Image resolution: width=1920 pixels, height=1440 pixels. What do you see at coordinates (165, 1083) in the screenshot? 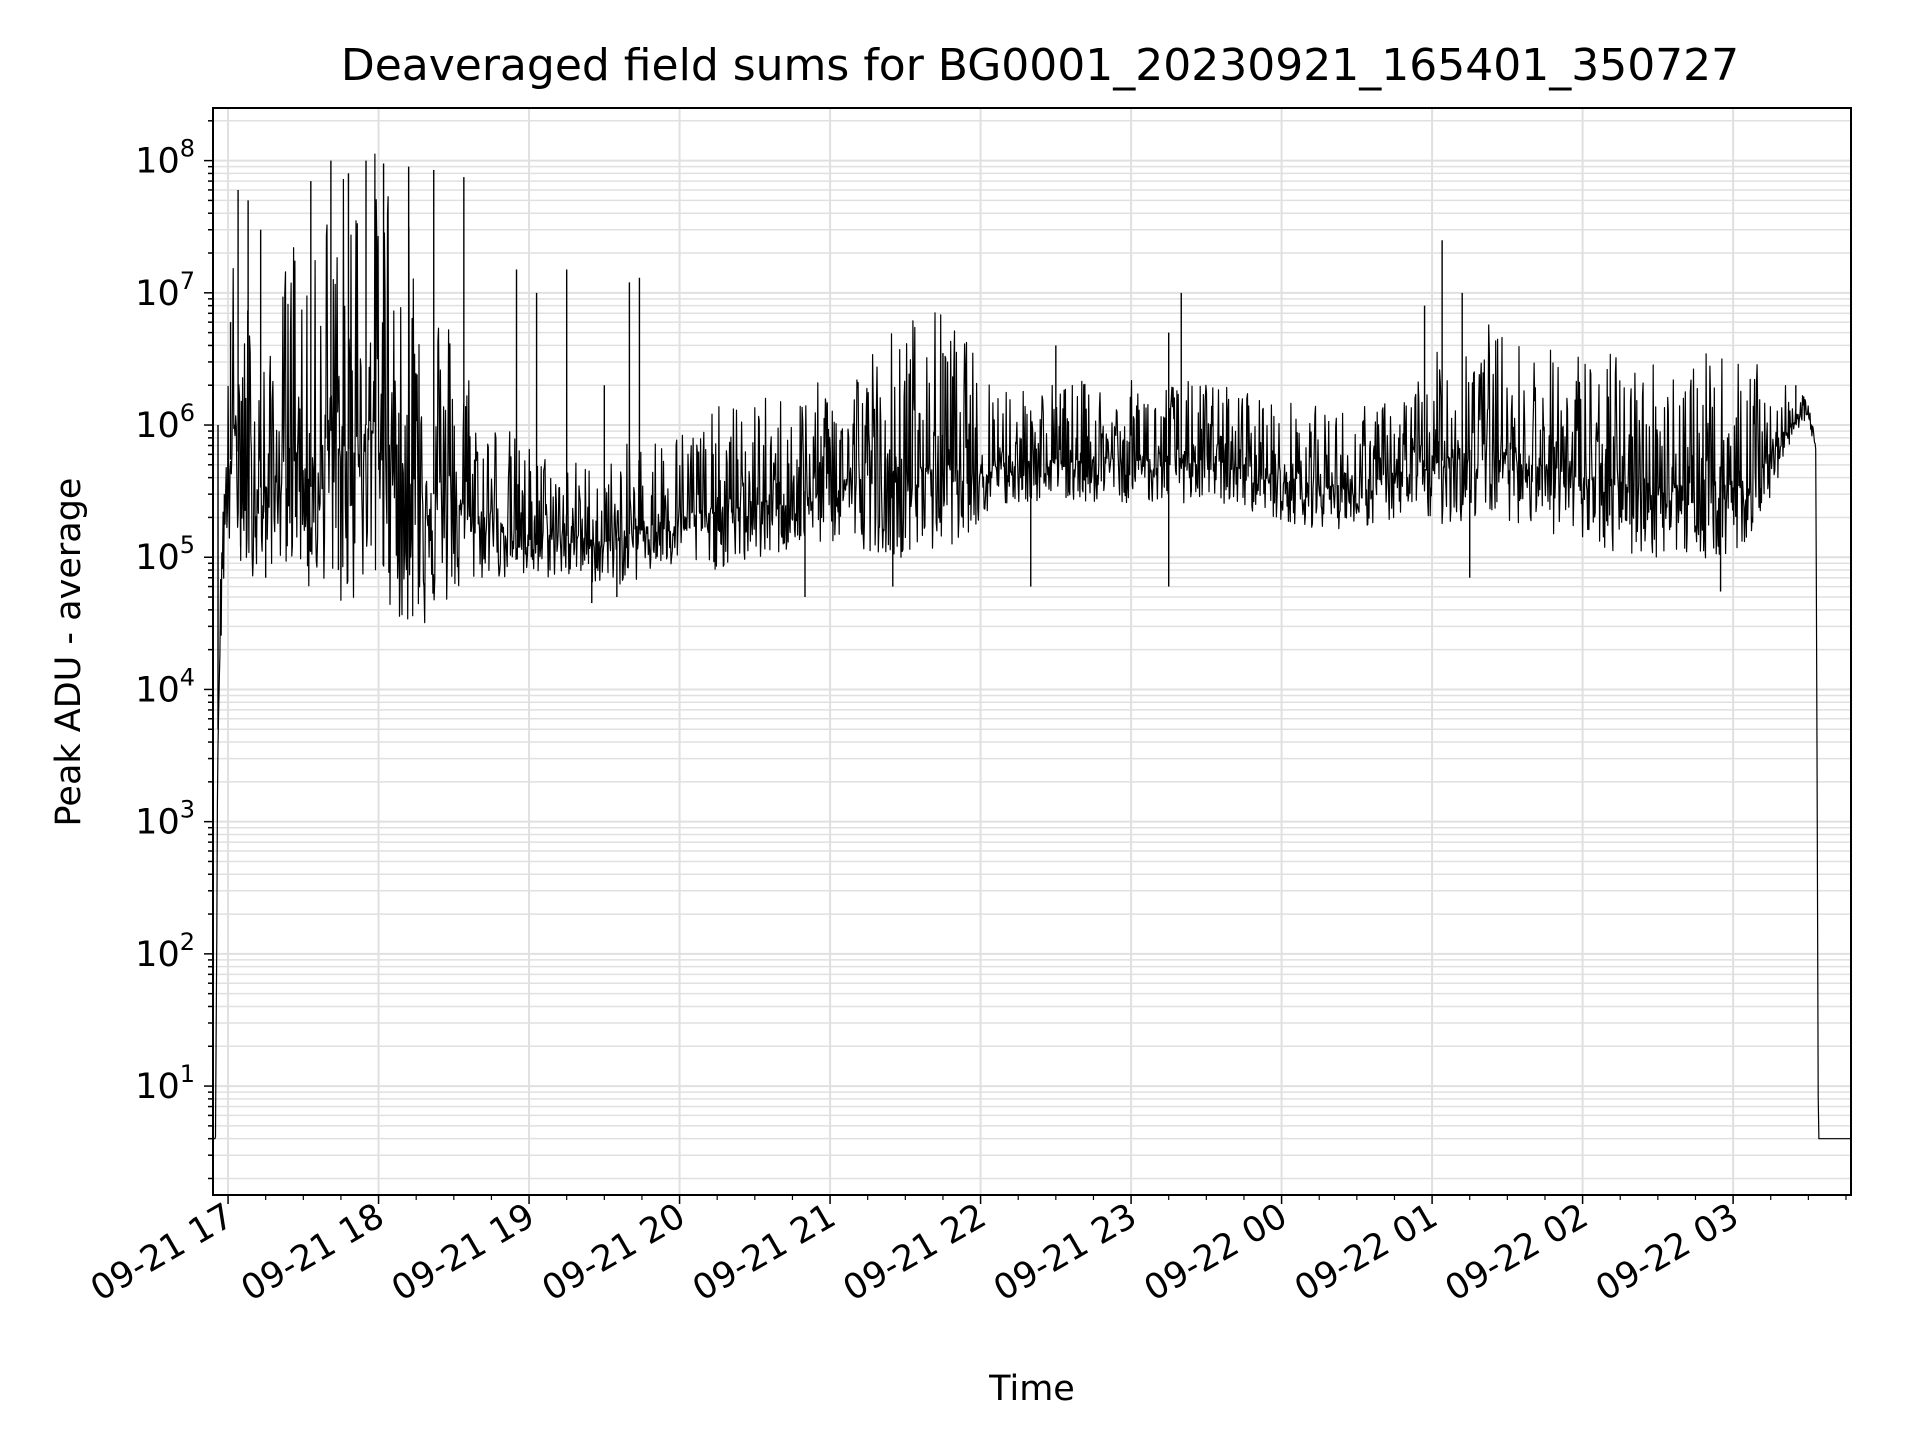
I see `y-tick-label: 10¹` at bounding box center [165, 1083].